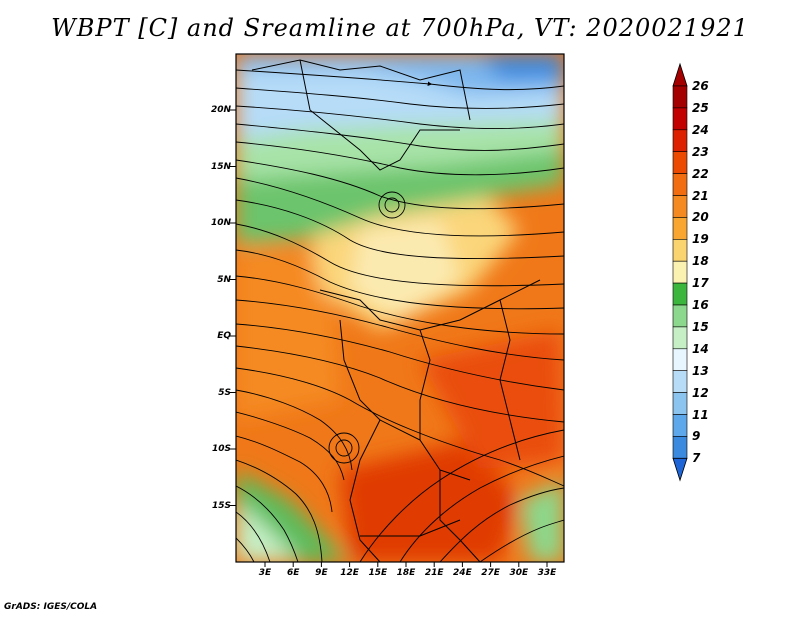  What do you see at coordinates (490, 573) in the screenshot?
I see `lon-label: 27E` at bounding box center [490, 573].